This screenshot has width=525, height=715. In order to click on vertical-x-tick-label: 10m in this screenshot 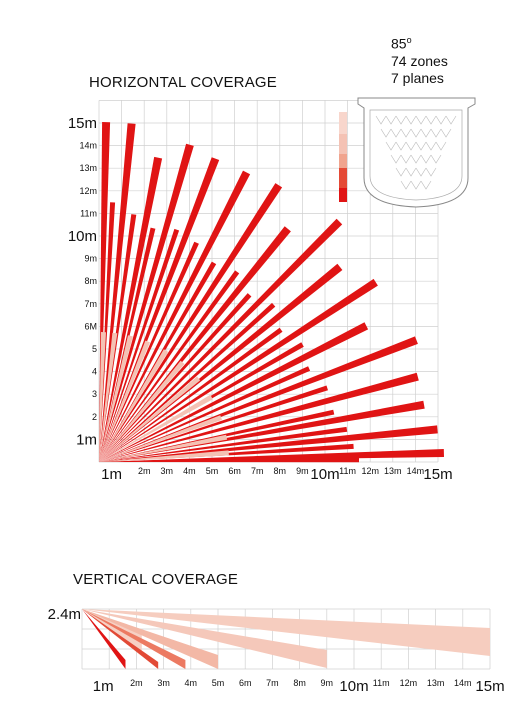, I will do `click(353, 686)`.